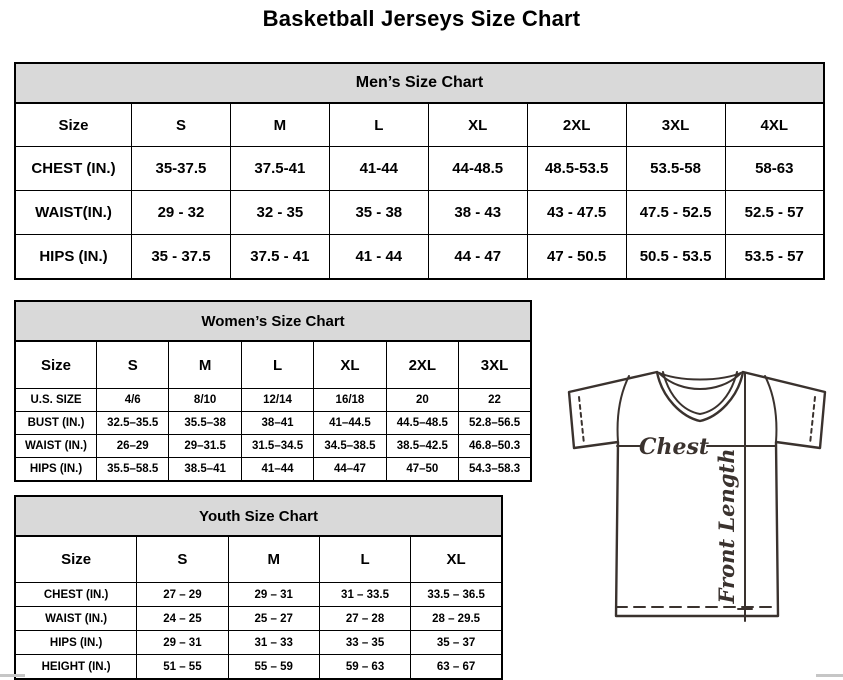  Describe the element at coordinates (829, 675) in the screenshot. I see `scrollbar-fragment-right` at that location.